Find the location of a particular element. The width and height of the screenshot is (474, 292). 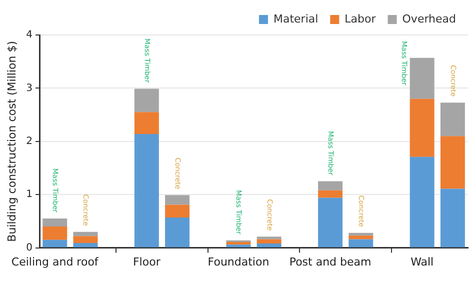

y-tick-label: 2 is located at coordinates (29, 141).